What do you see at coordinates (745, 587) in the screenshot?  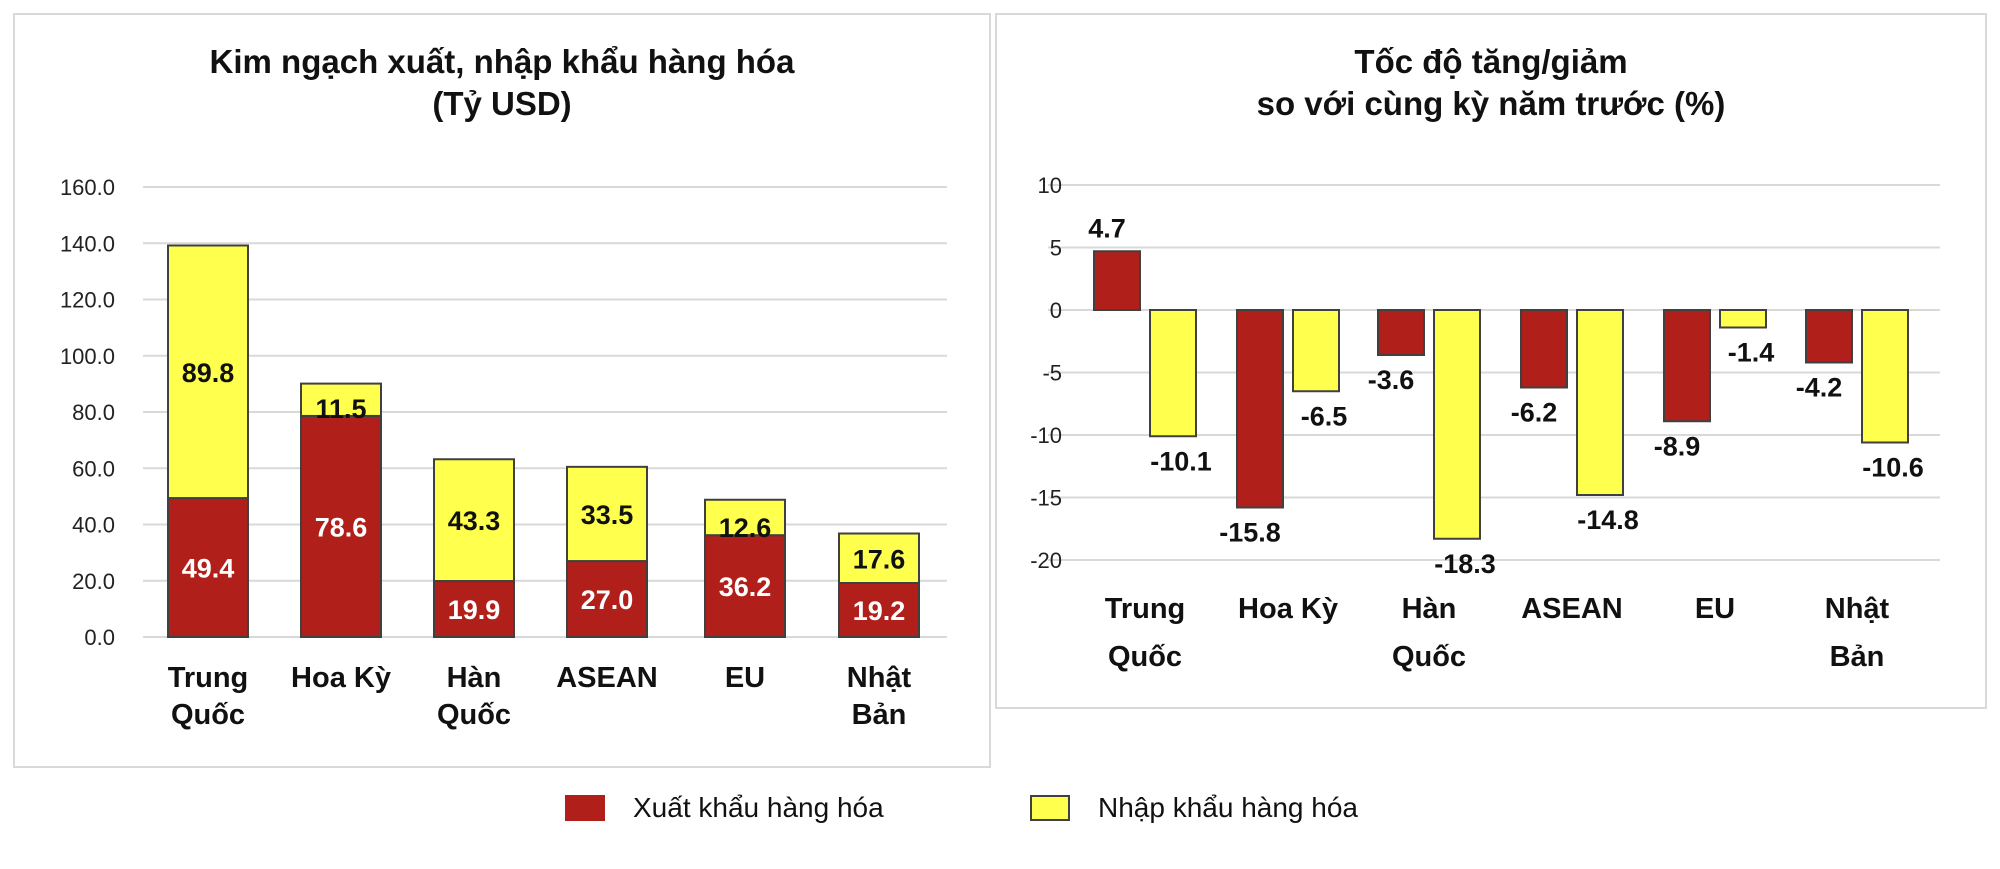 I see `export-value-label: 36.2` at bounding box center [745, 587].